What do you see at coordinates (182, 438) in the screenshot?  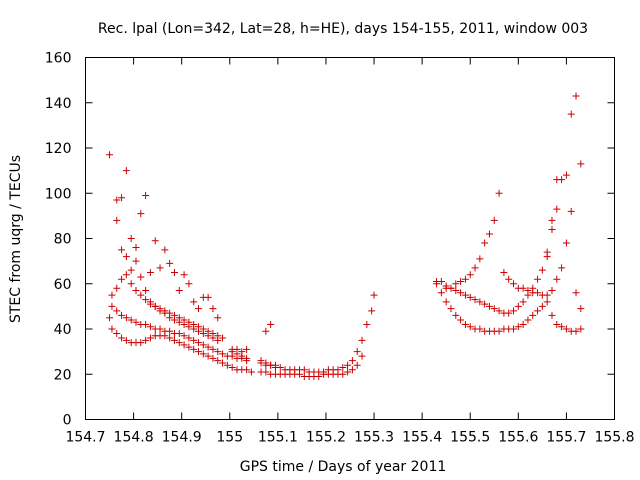 I see `x-tick-label: 154.9` at bounding box center [182, 438].